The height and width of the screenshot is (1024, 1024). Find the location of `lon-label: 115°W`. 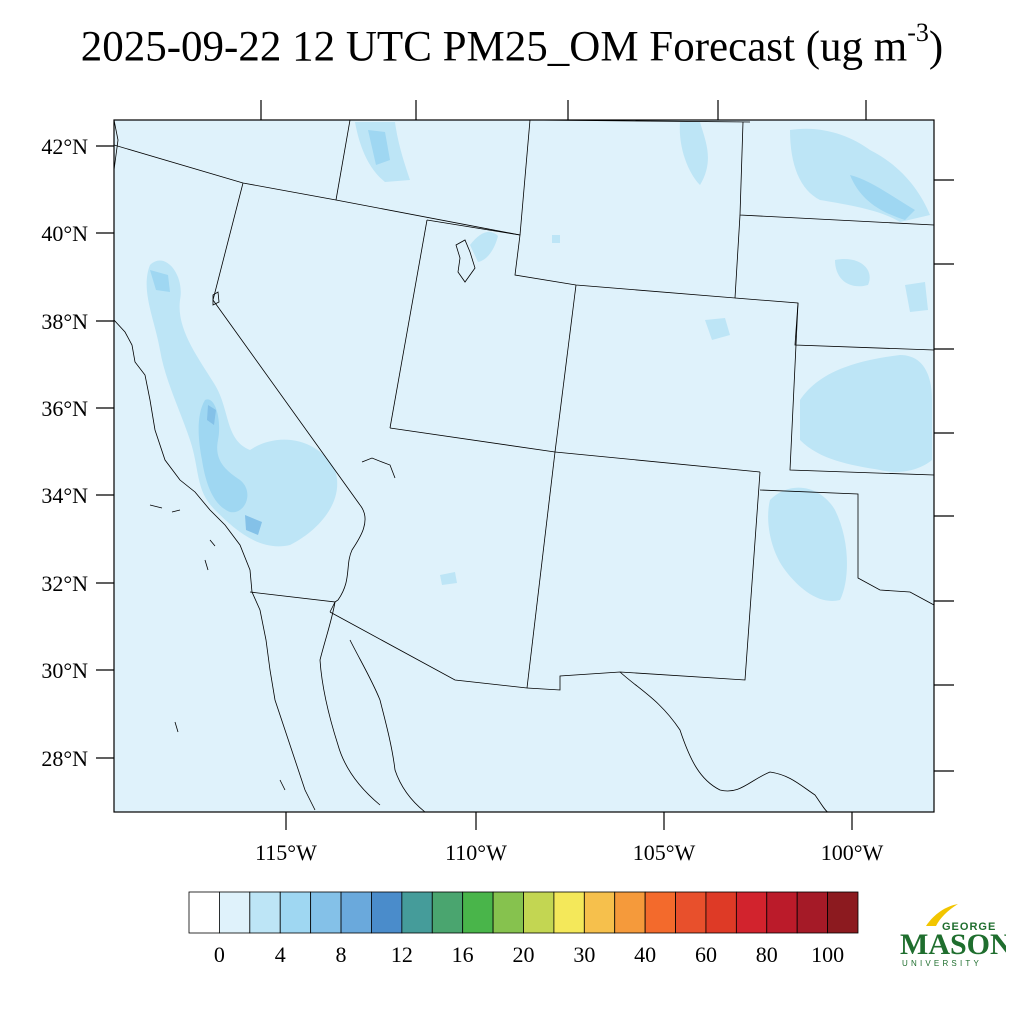

lon-label: 115°W is located at coordinates (286, 852).